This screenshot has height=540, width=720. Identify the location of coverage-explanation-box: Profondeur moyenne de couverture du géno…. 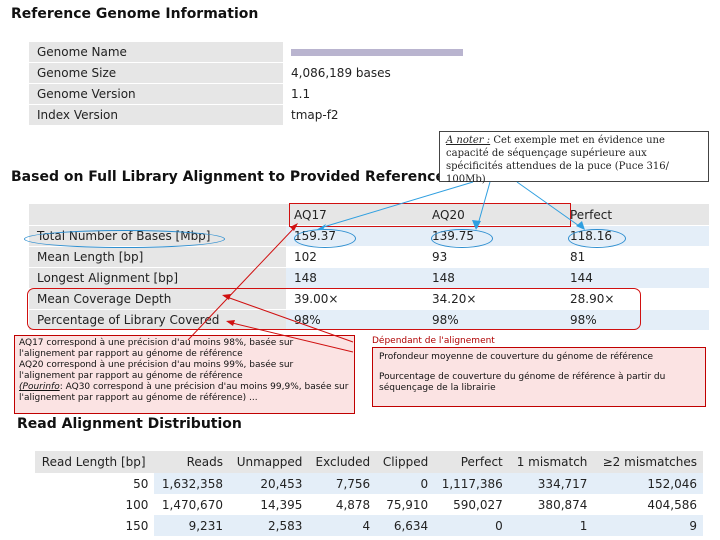
(539, 377).